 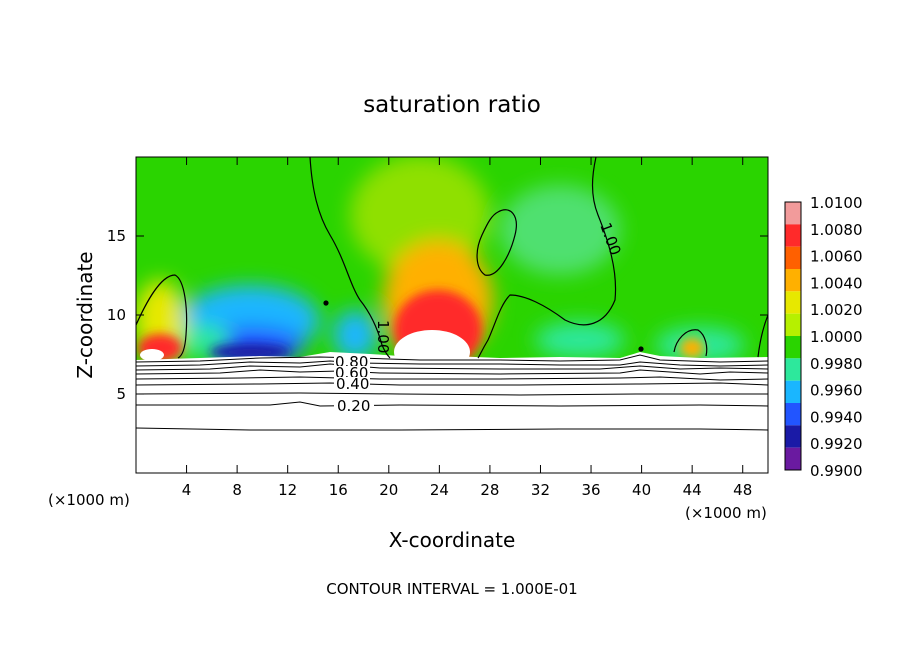 What do you see at coordinates (85, 314) in the screenshot?
I see `y-axis-label: Z-coordinate` at bounding box center [85, 314].